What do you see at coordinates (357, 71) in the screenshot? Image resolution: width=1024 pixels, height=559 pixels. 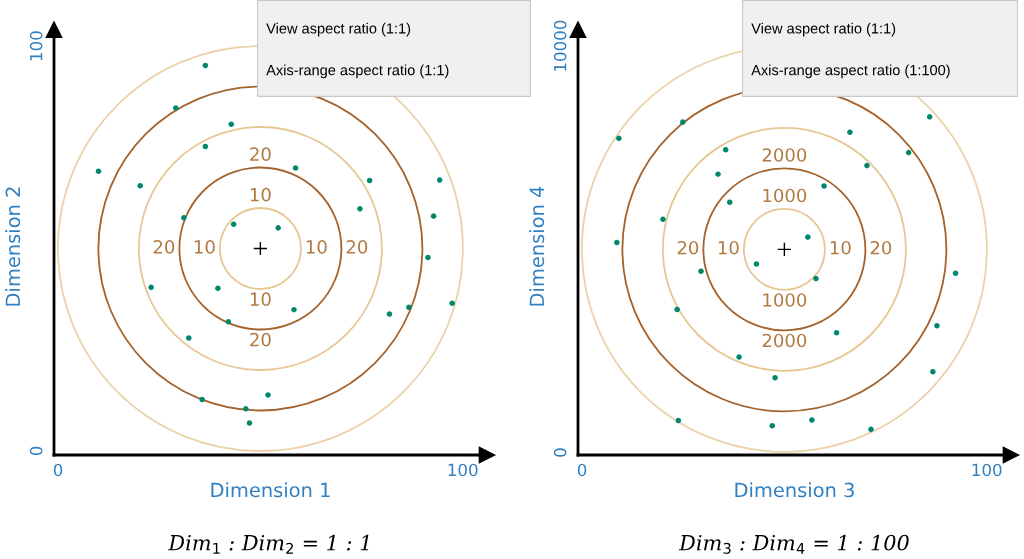 I see `annotation: Axis-range aspect ratio (1:1)` at bounding box center [357, 71].